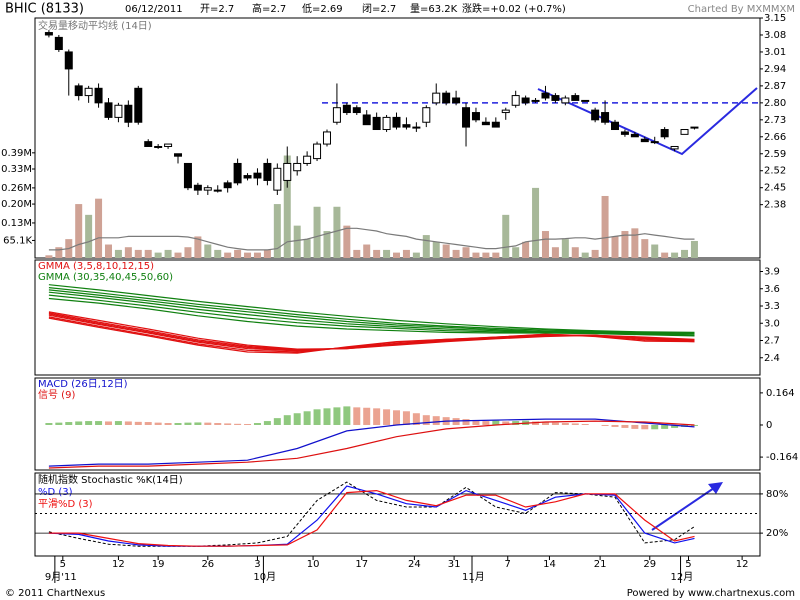 This screenshot has height=600, width=800. What do you see at coordinates (257, 564) in the screenshot?
I see `x-tick-label: 3` at bounding box center [257, 564].